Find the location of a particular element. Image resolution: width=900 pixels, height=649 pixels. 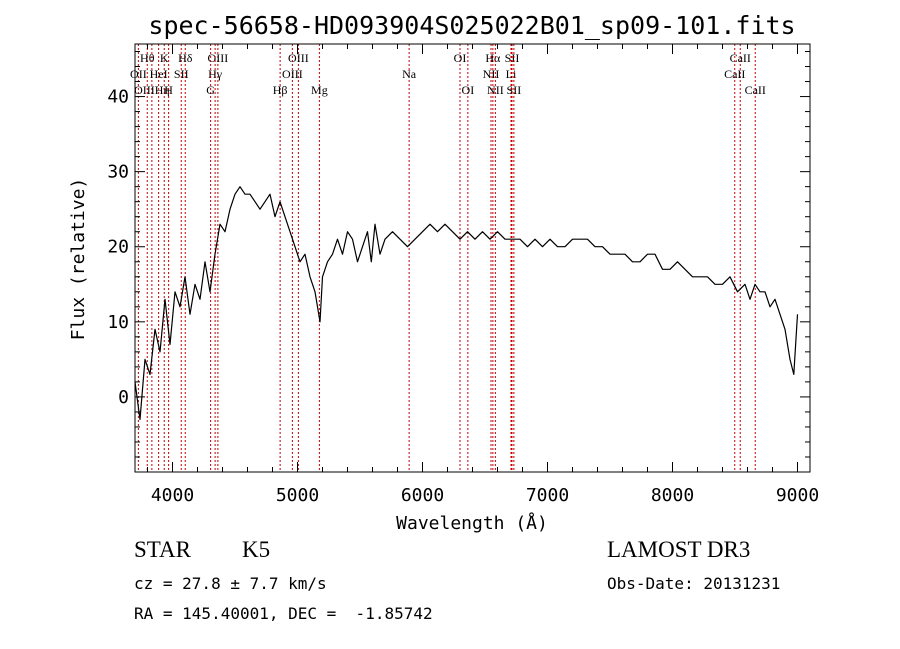

object-subclass: K5 is located at coordinates (256, 549).